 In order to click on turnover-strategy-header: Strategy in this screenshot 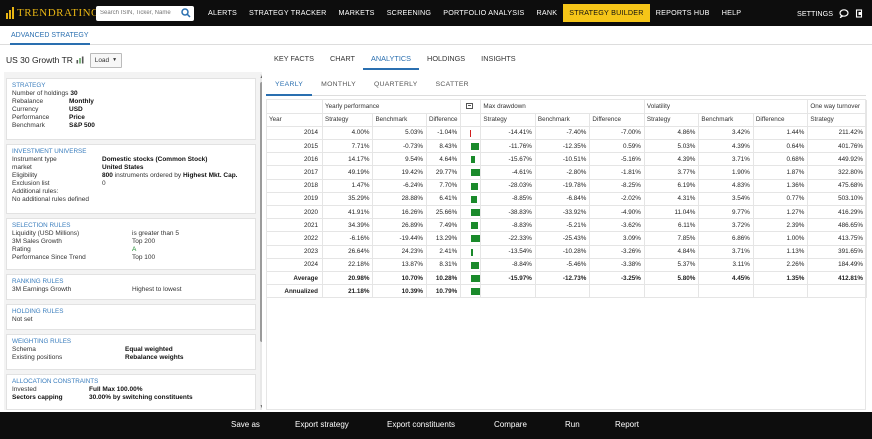, I will do `click(837, 120)`.